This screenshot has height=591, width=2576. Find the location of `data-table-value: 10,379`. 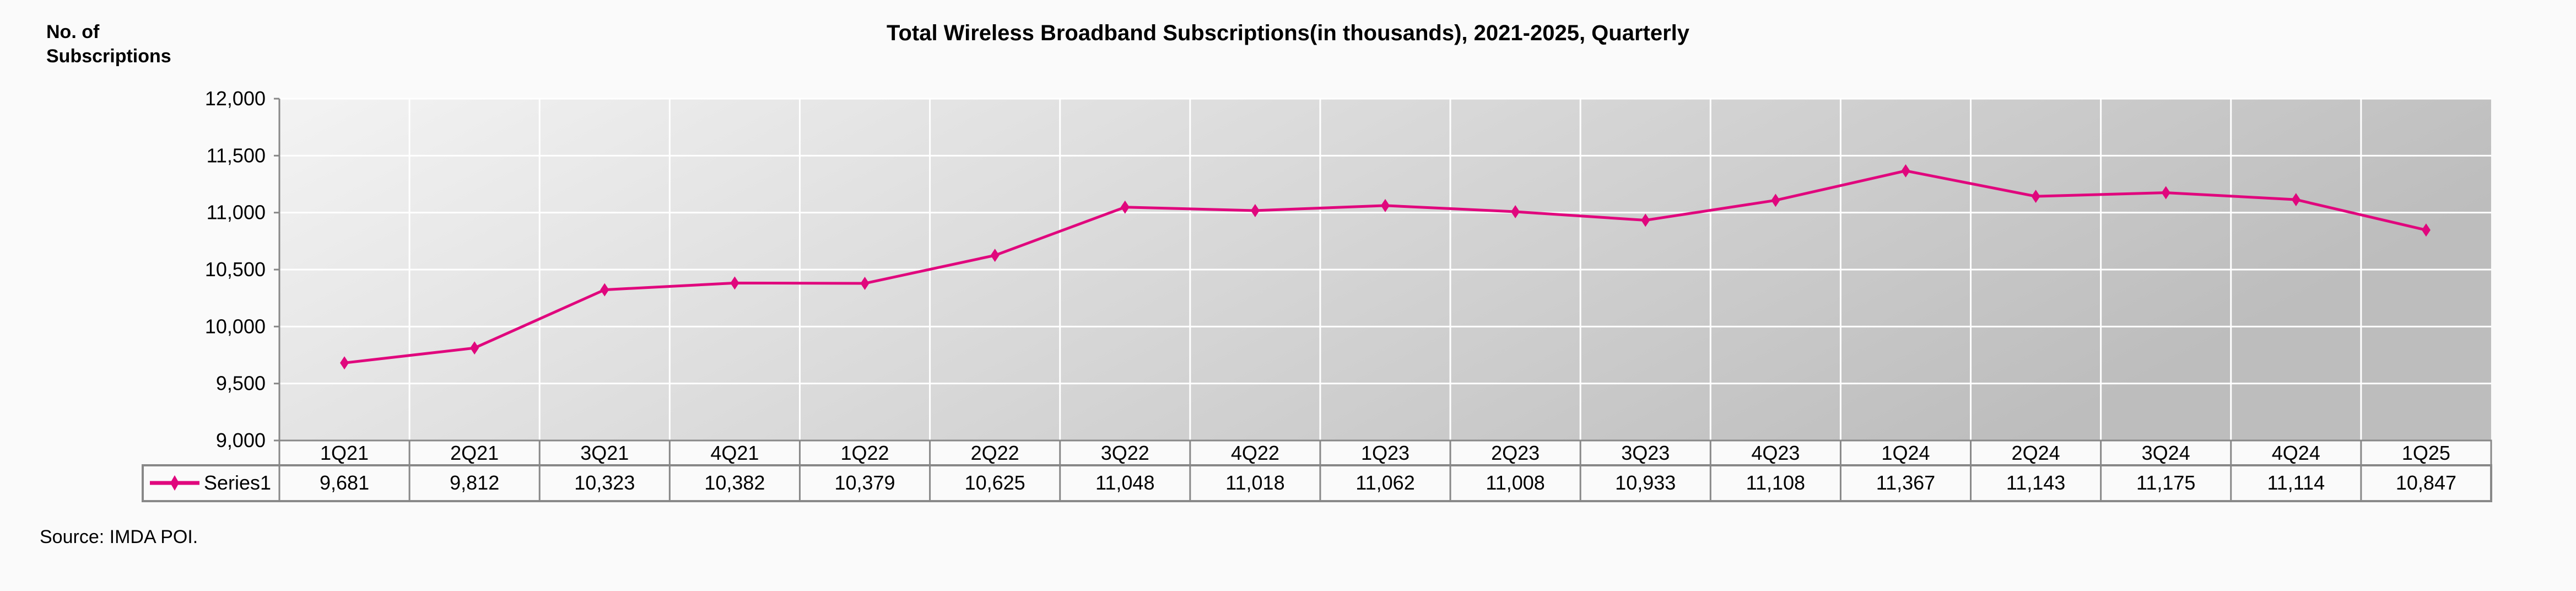

data-table-value: 10,379 is located at coordinates (864, 482).